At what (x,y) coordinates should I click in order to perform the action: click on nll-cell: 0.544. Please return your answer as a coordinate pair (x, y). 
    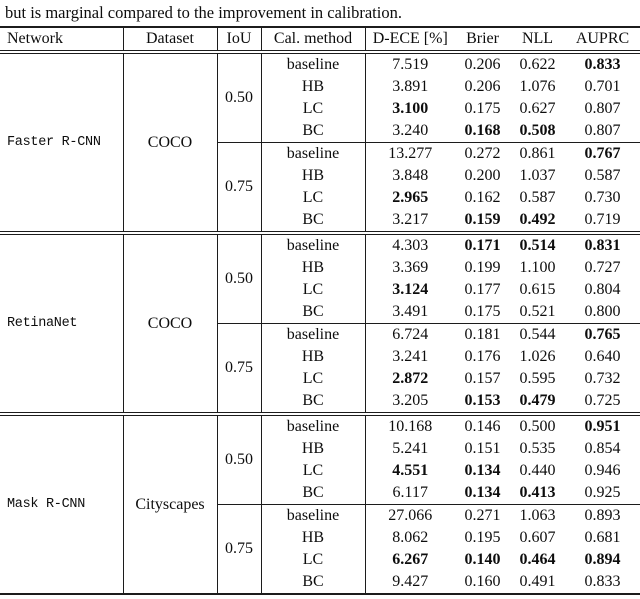
    Looking at the image, I should click on (537, 334).